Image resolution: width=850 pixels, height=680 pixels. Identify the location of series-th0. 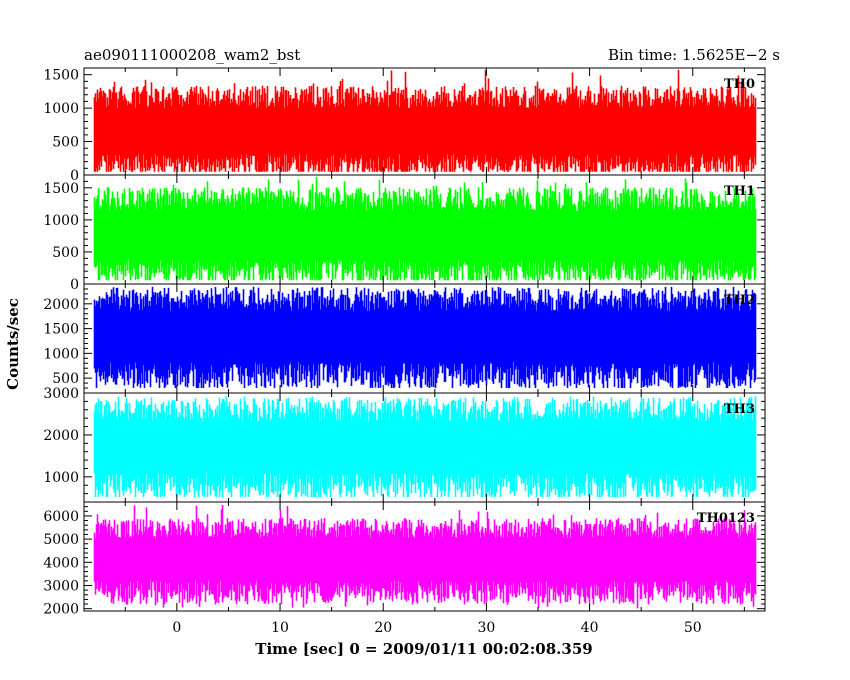
(425, 120).